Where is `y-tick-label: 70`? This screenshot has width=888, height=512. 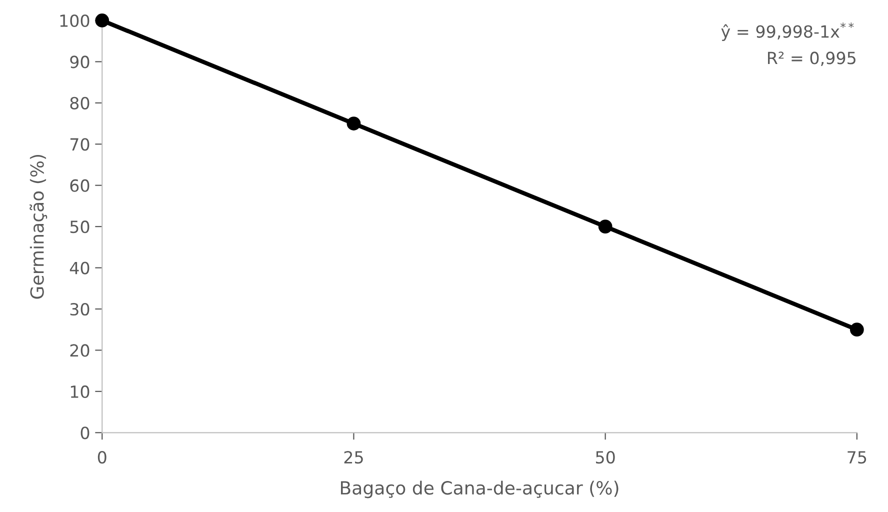
y-tick-label: 70 is located at coordinates (80, 144).